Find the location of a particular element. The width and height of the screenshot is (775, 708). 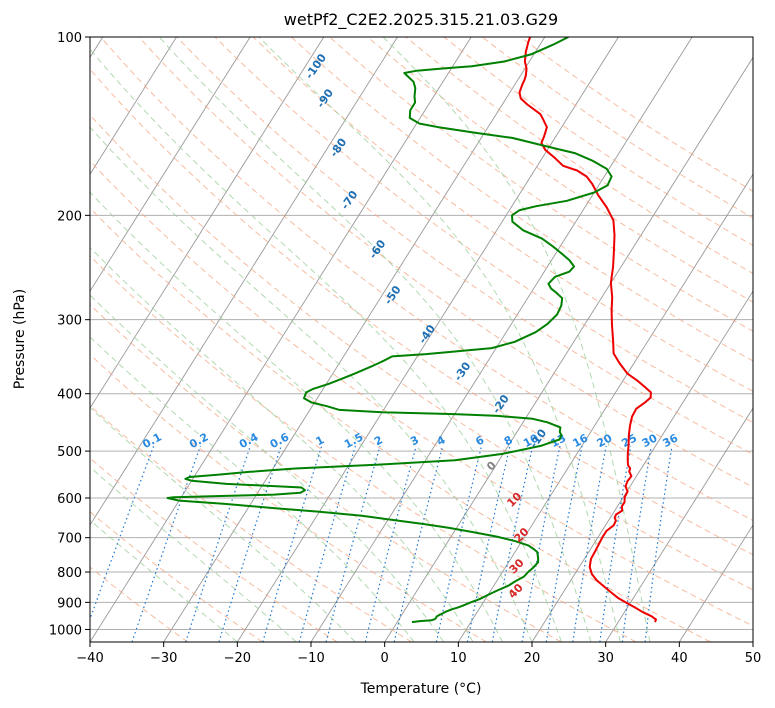

x-tick-label: −20 is located at coordinates (237, 658).